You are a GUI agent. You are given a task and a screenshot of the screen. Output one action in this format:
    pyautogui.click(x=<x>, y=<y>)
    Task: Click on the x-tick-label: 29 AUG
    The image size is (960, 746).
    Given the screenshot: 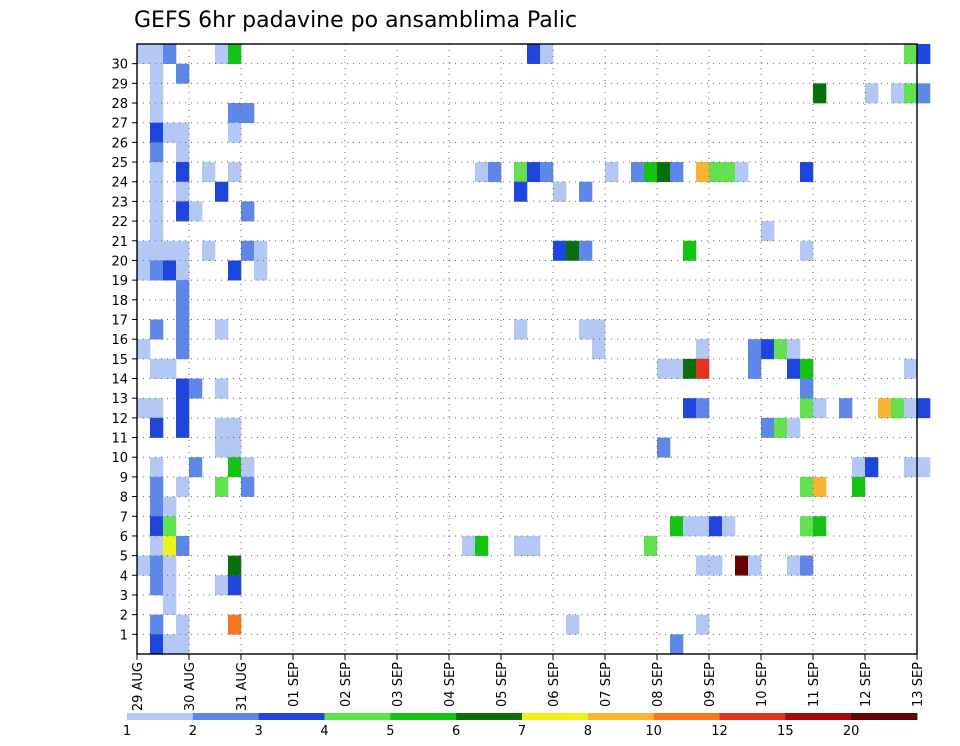 What is the action you would take?
    pyautogui.click(x=138, y=686)
    